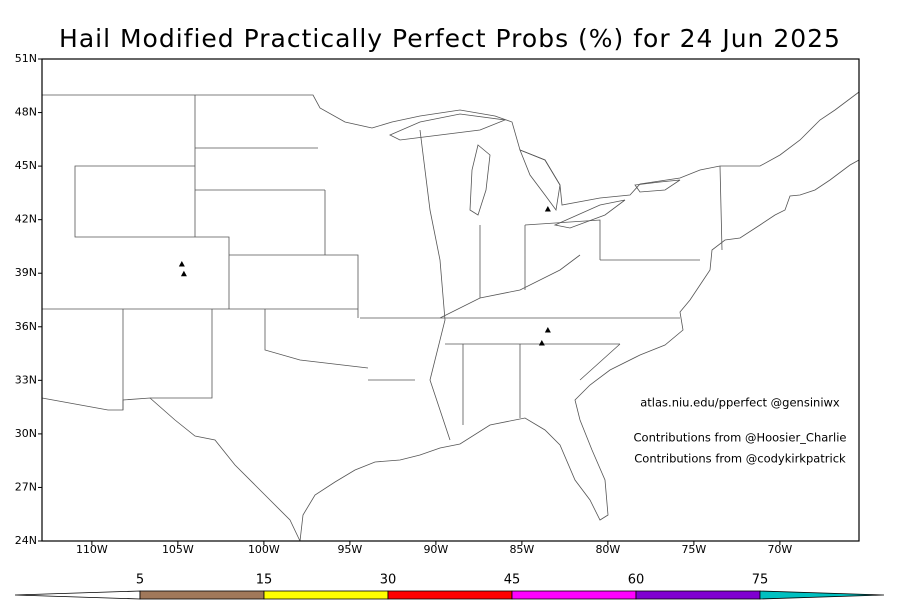 This screenshot has width=900, height=600. Describe the element at coordinates (26, 165) in the screenshot. I see `y-tick-label: 45N` at that location.